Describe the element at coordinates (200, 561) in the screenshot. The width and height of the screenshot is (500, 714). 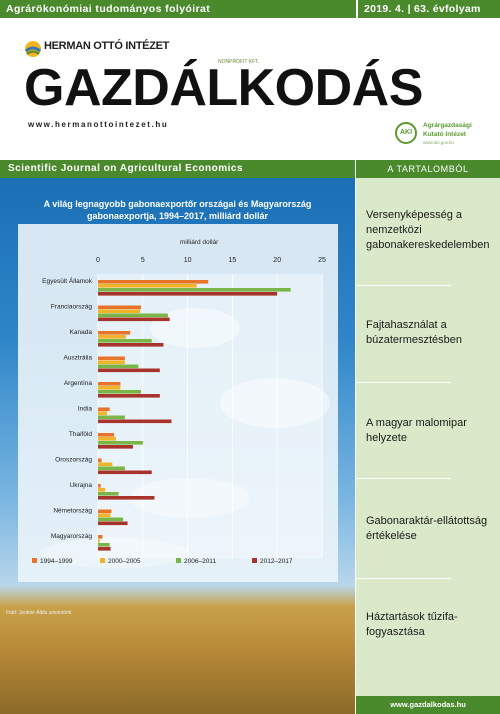
I see `legend-label: 2006–2011` at that location.